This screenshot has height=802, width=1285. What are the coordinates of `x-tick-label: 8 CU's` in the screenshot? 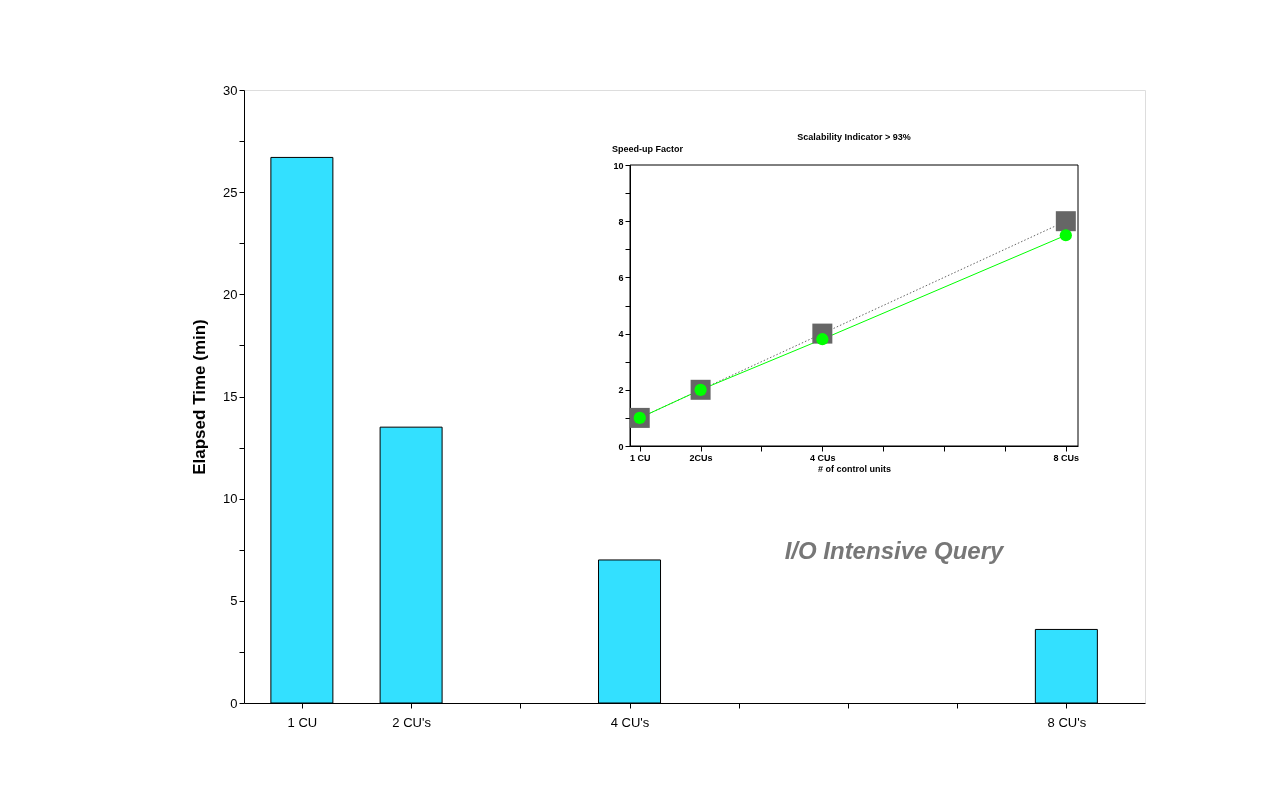 It's located at (1067, 722).